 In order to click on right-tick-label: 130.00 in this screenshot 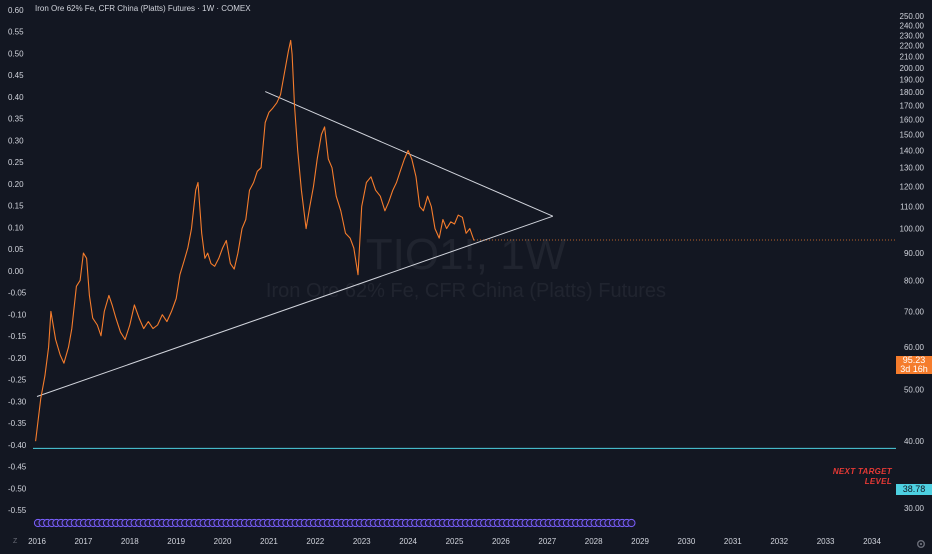, I will do `click(912, 168)`.